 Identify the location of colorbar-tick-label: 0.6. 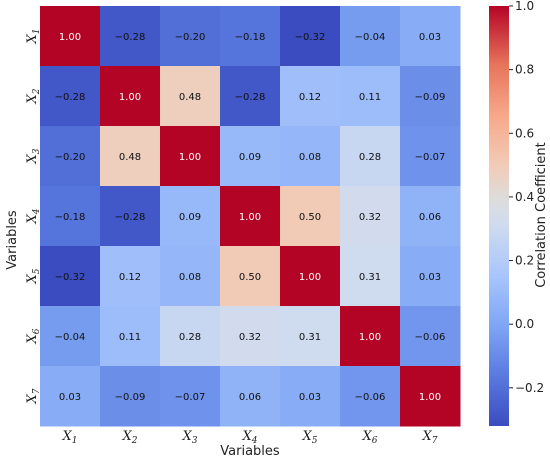
(524, 133).